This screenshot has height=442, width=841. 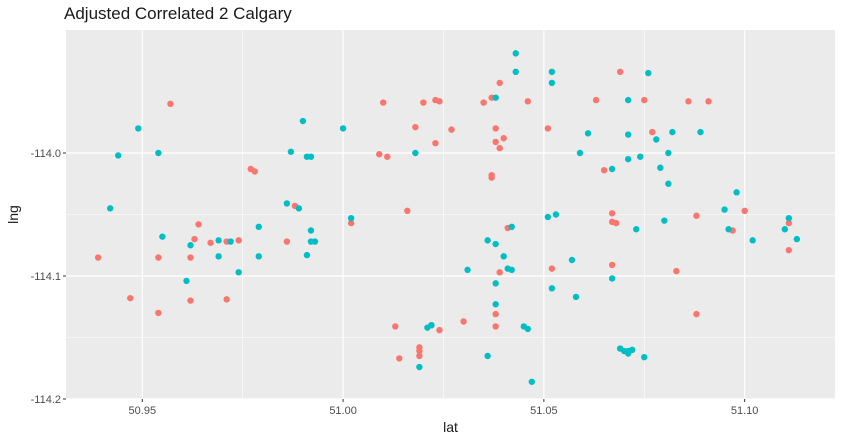 What do you see at coordinates (745, 411) in the screenshot?
I see `x-tick-label: 51.10` at bounding box center [745, 411].